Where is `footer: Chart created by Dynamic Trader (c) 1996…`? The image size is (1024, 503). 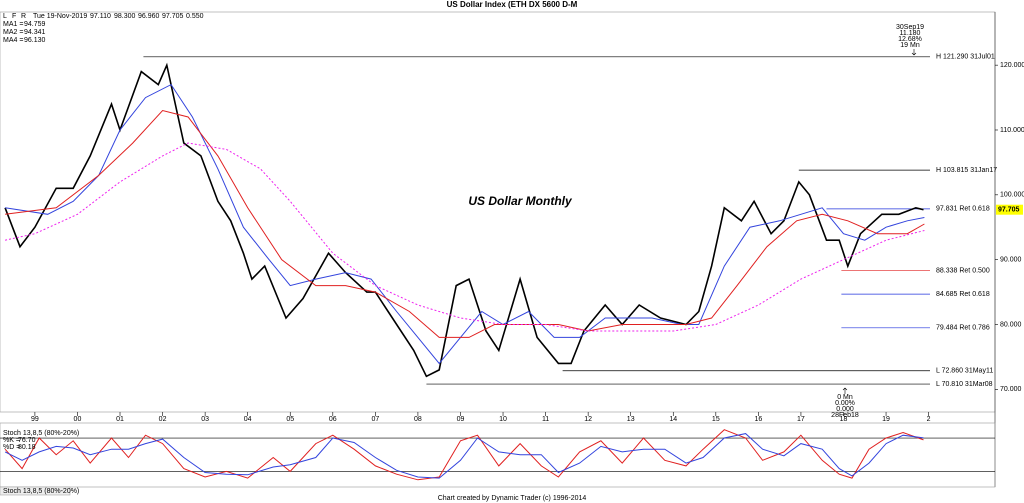
footer: Chart created by Dynamic Trader (c) 1996… is located at coordinates (512, 498).